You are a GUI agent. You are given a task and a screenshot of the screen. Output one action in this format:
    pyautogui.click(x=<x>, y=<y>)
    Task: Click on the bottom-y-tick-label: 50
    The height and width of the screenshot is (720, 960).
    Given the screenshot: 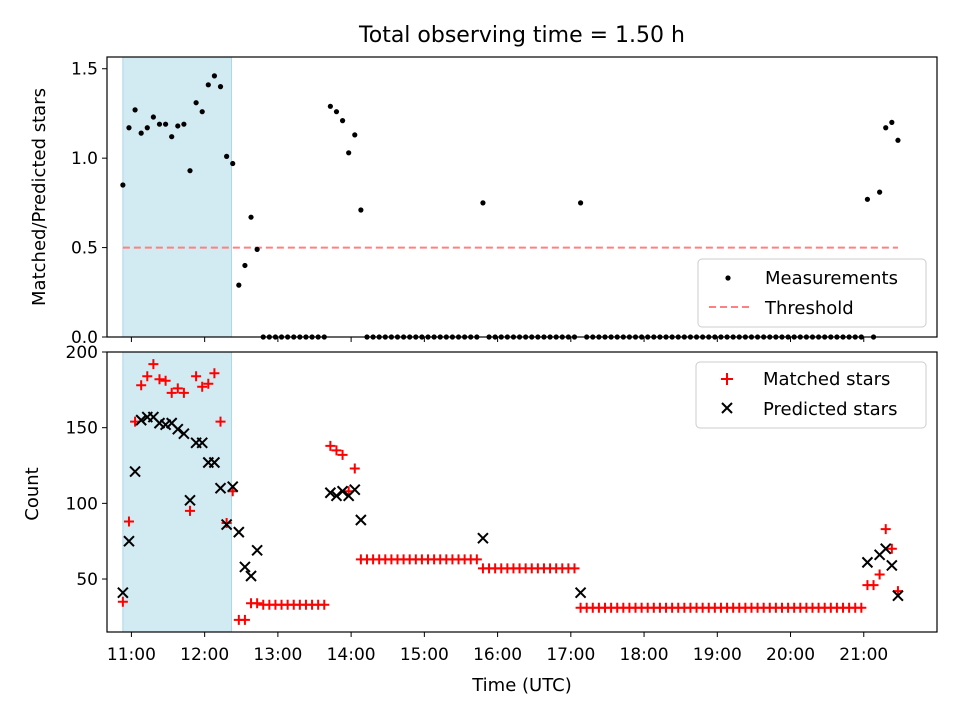 What is the action you would take?
    pyautogui.click(x=87, y=580)
    